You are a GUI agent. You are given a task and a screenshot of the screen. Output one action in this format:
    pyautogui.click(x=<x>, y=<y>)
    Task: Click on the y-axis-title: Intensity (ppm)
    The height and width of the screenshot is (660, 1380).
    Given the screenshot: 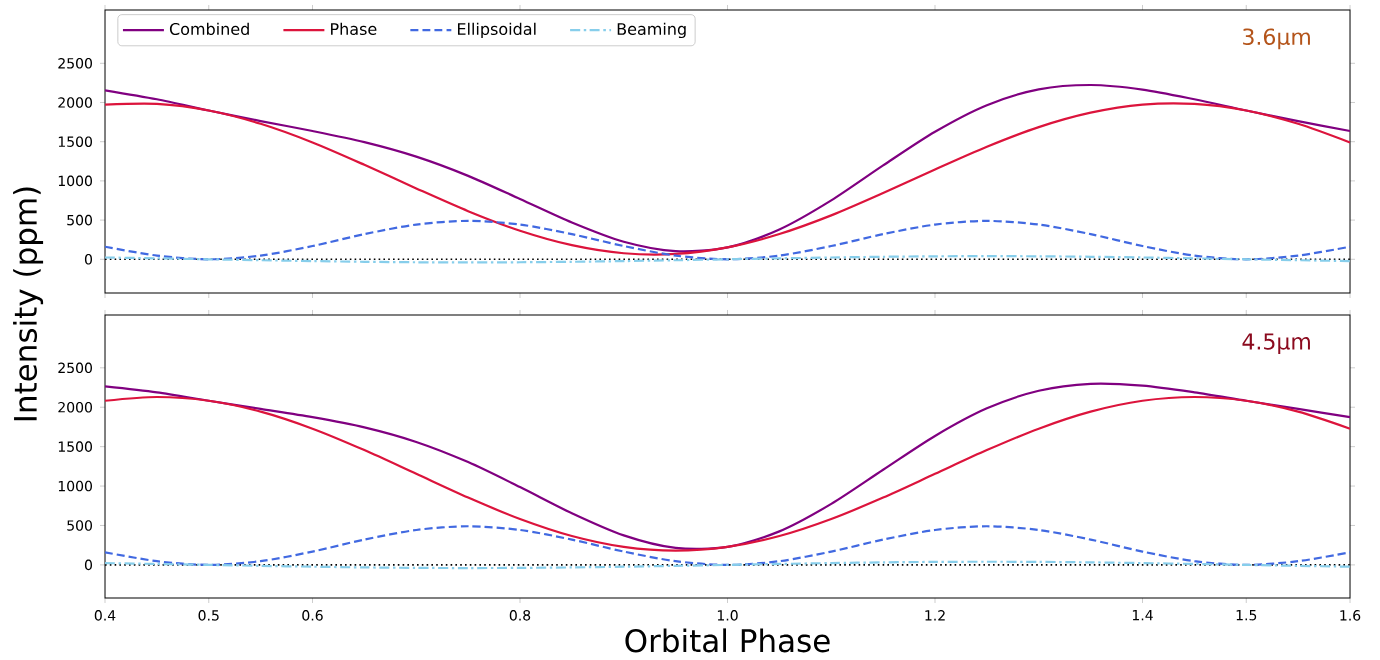 What is the action you would take?
    pyautogui.click(x=28, y=304)
    